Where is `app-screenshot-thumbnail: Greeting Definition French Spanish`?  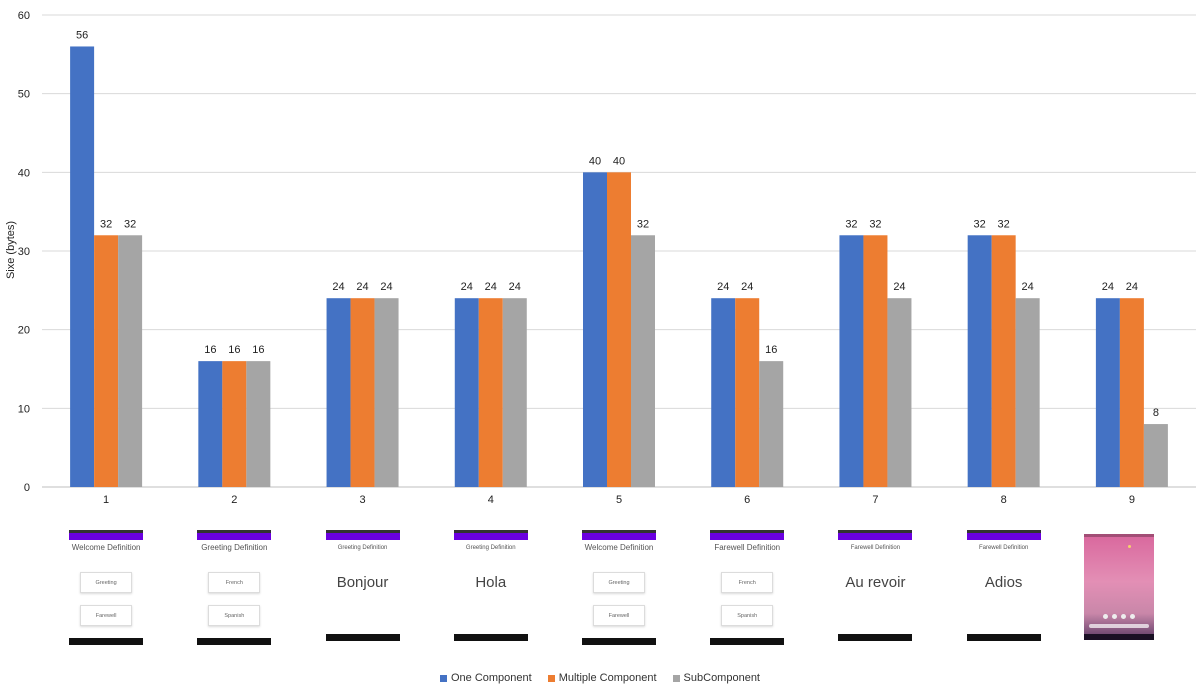 app-screenshot-thumbnail: Greeting Definition French Spanish is located at coordinates (234, 587).